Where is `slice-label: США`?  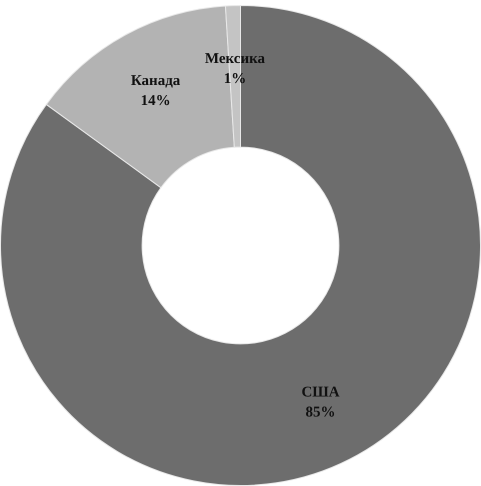 slice-label: США is located at coordinates (320, 392).